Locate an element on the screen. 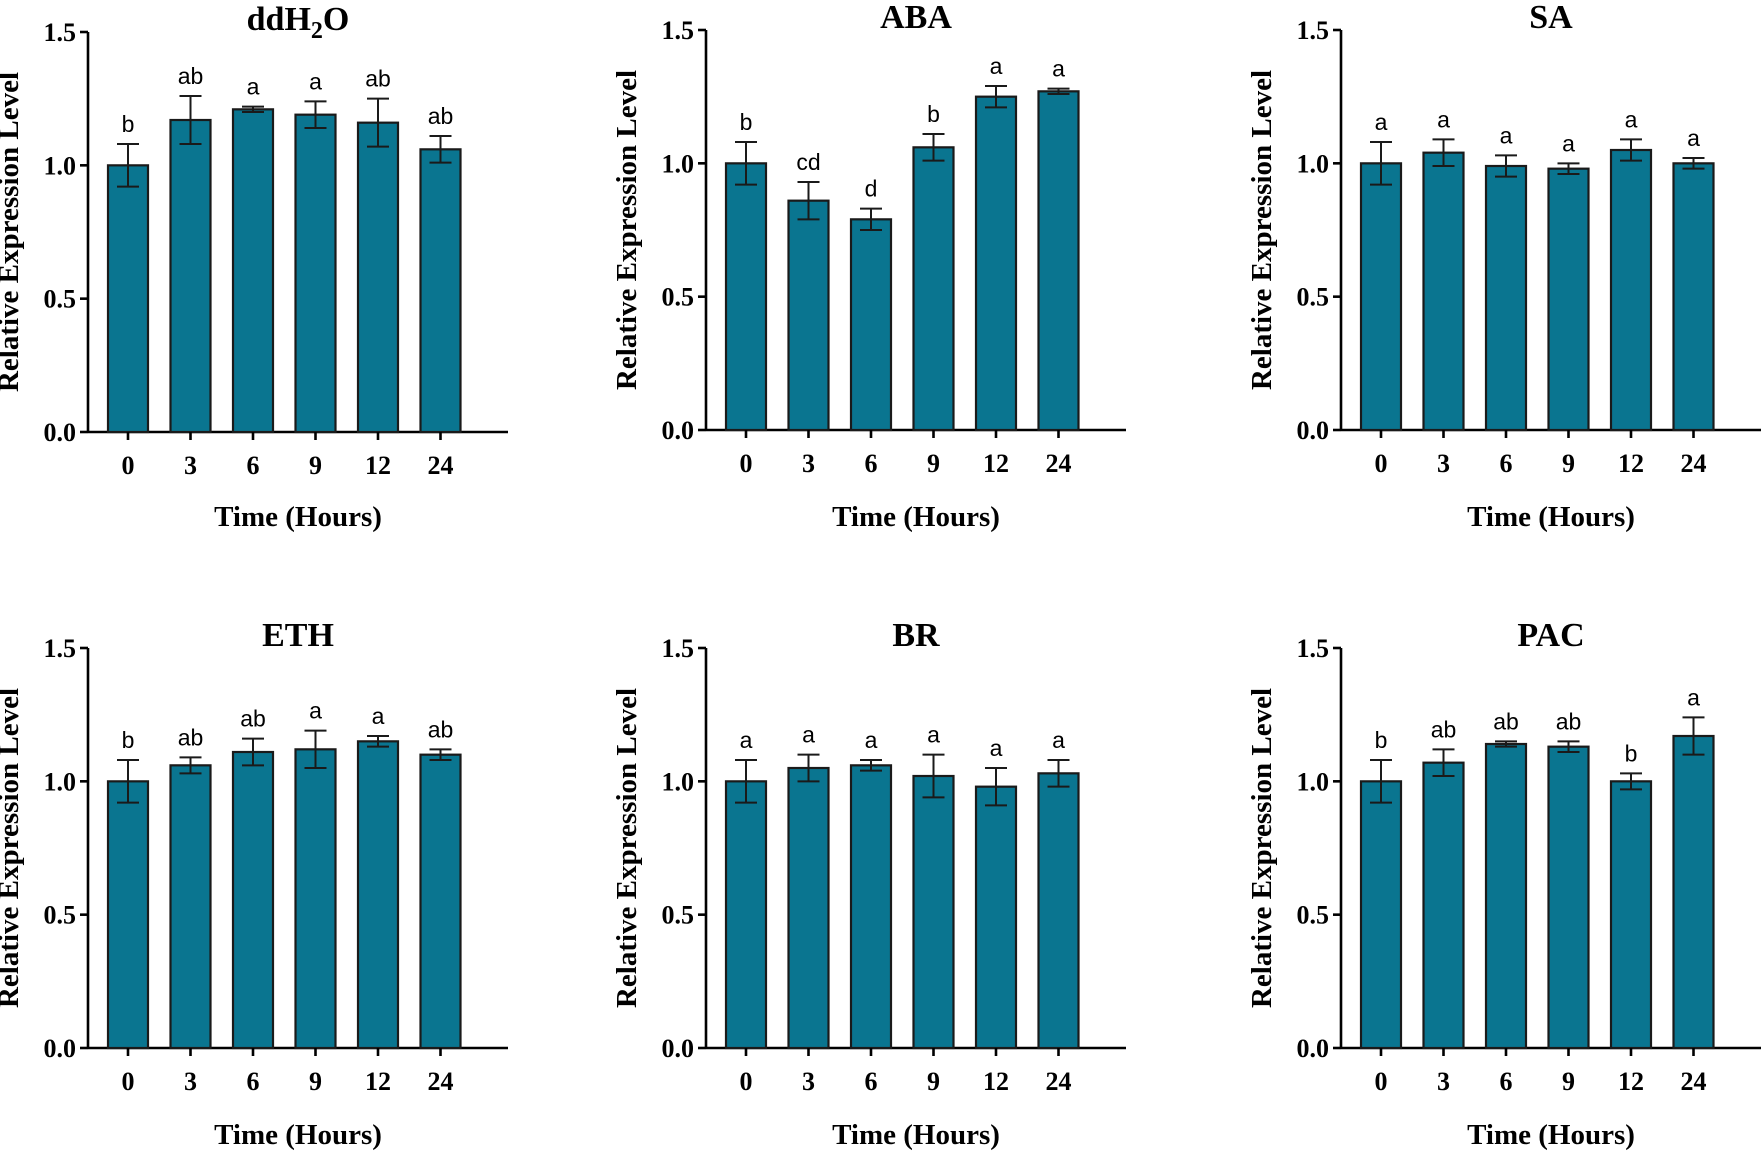 The height and width of the screenshot is (1156, 1763). chart-title: BR is located at coordinates (916, 635).